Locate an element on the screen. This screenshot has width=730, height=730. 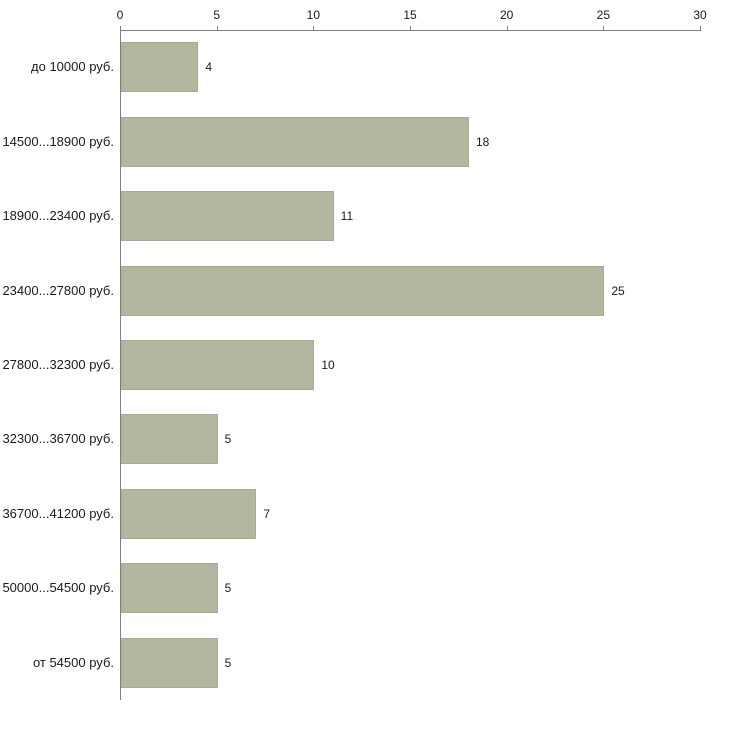
category-label: 27800...32300 руб. is located at coordinates (58, 364).